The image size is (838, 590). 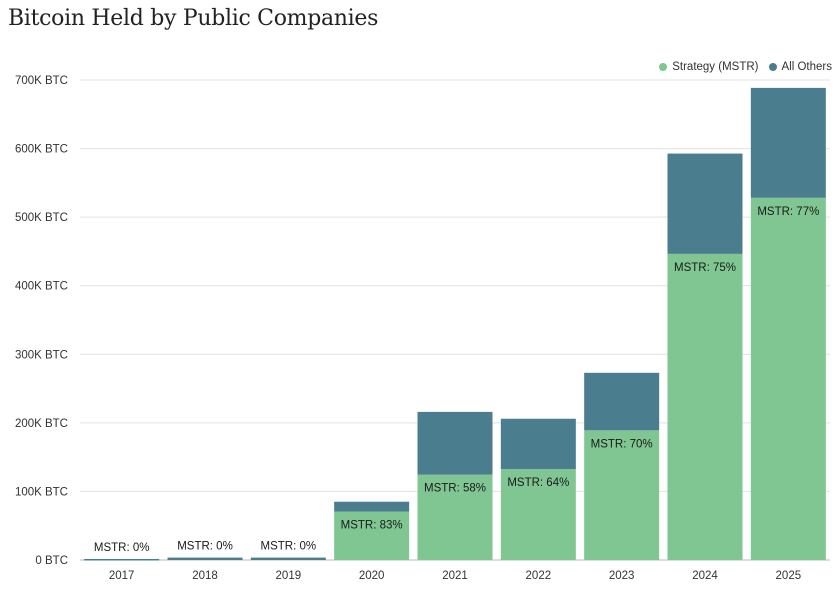 What do you see at coordinates (807, 67) in the screenshot?
I see `legend-label-others: All Others` at bounding box center [807, 67].